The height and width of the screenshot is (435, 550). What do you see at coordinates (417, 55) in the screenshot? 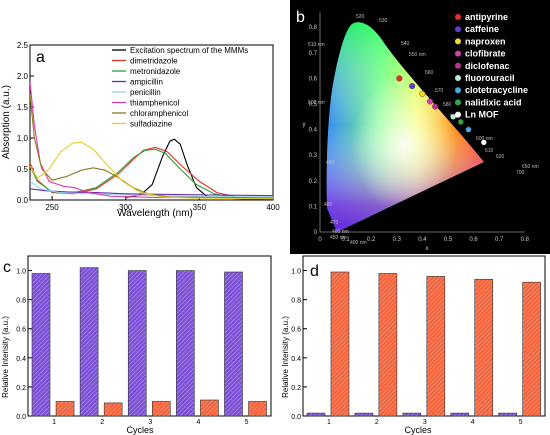
I see `wavelength-label: 550 nm` at bounding box center [417, 55].